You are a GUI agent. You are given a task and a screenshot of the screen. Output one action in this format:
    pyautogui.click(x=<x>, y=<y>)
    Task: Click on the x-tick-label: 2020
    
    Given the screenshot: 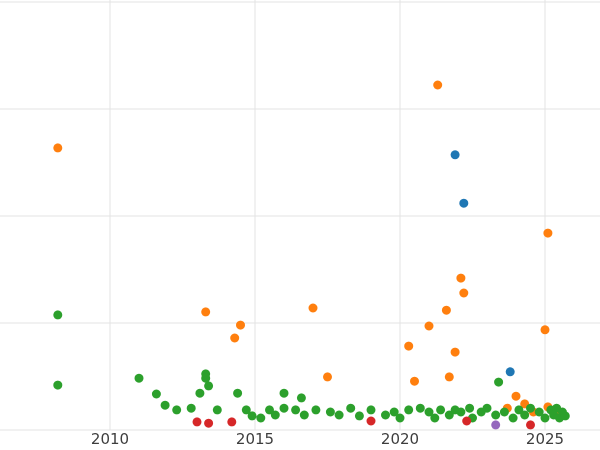 What is the action you would take?
    pyautogui.click(x=400, y=439)
    